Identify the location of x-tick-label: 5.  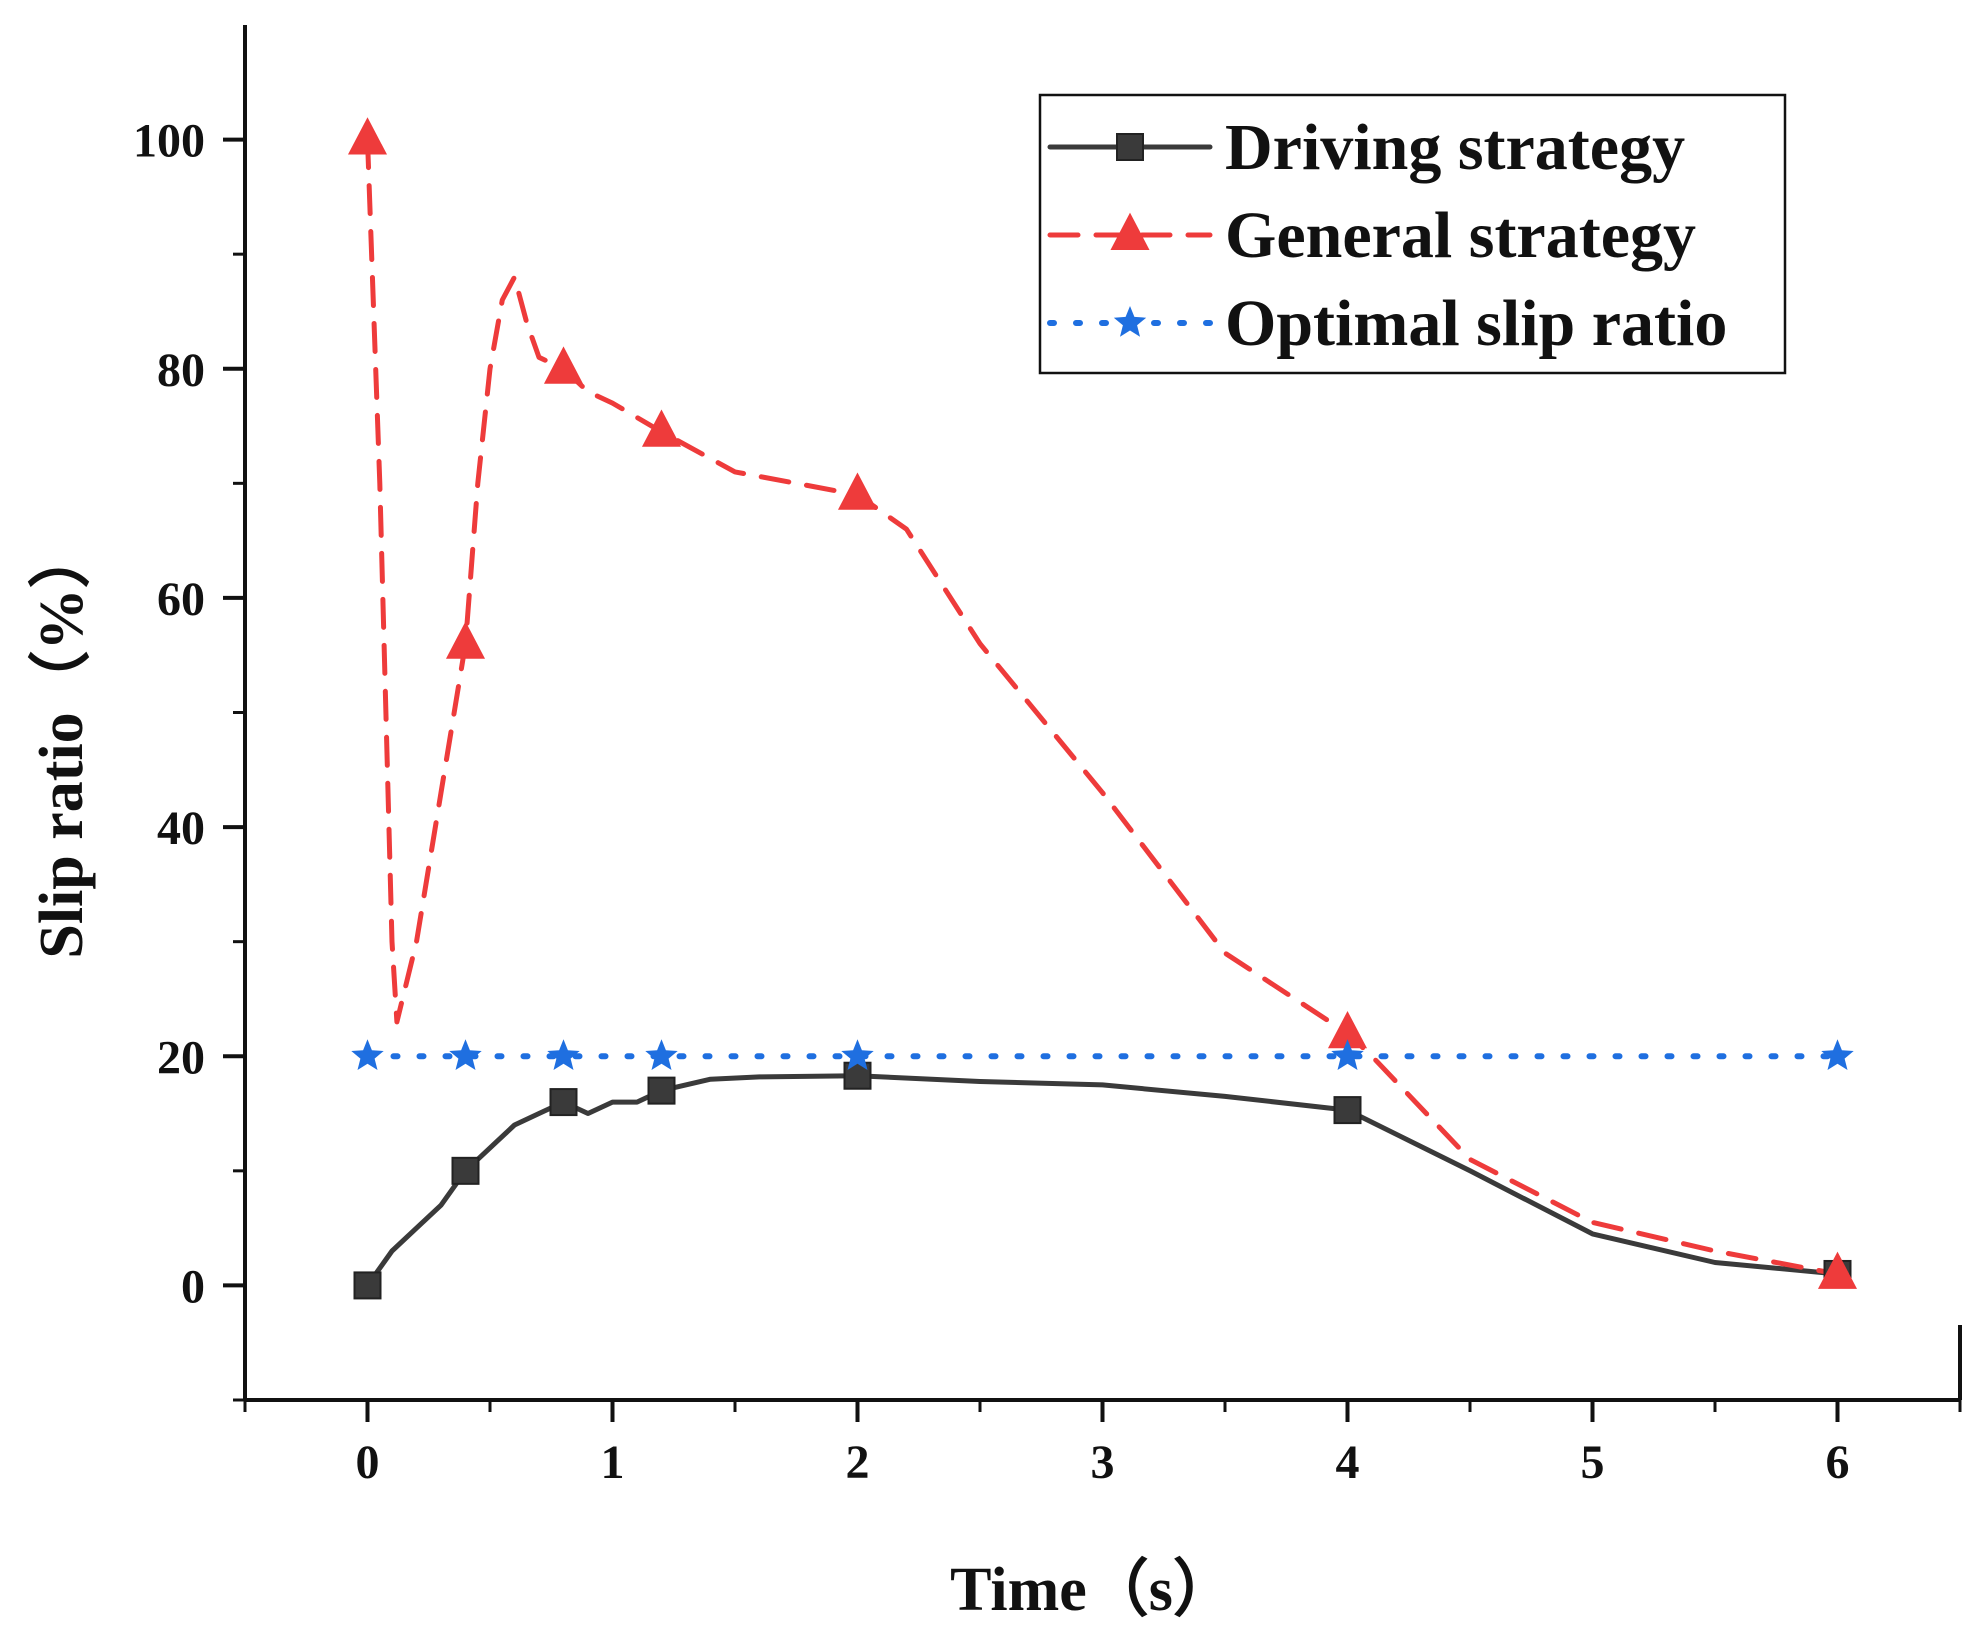
(1593, 1462).